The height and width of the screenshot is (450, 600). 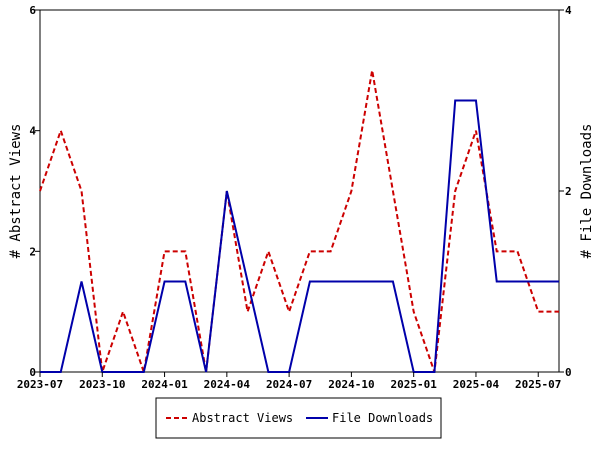 What do you see at coordinates (587, 191) in the screenshot?
I see `y-axis-right-title: # File Downloads` at bounding box center [587, 191].